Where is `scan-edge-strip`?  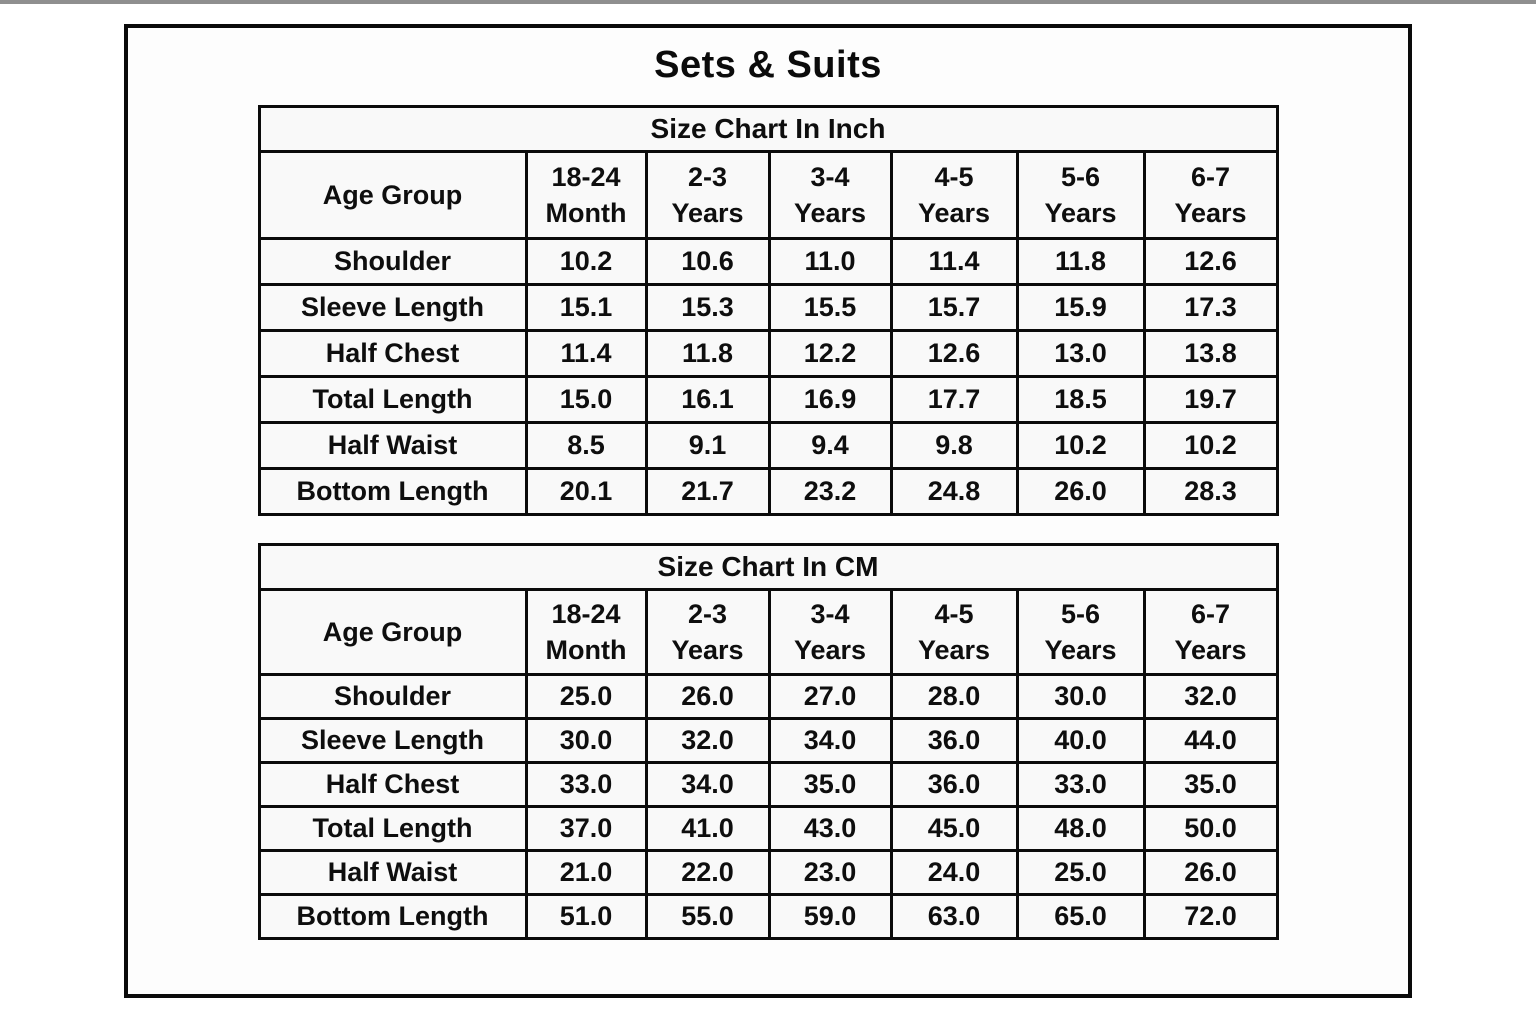 scan-edge-strip is located at coordinates (768, 2).